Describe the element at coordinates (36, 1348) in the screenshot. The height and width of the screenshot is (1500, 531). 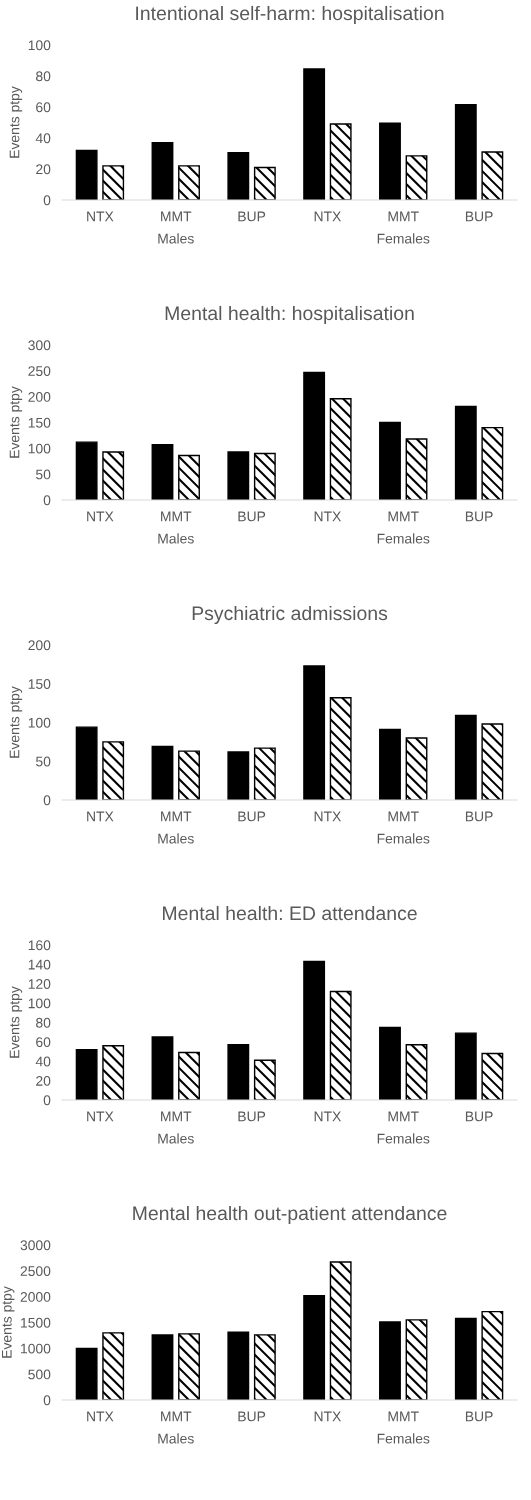
I see `y-tick-label: 1000` at that location.